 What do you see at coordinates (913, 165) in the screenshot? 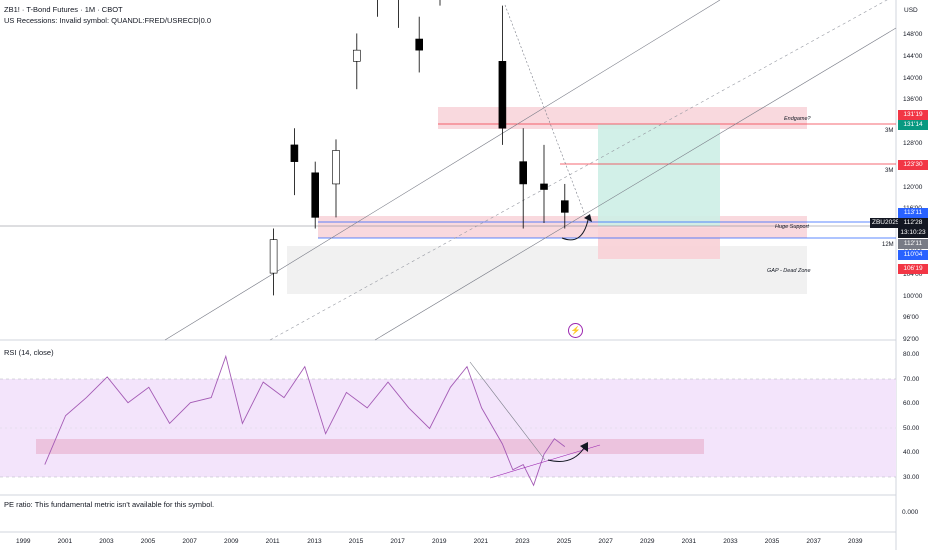
I see `price-tag: 123'30` at bounding box center [913, 165].